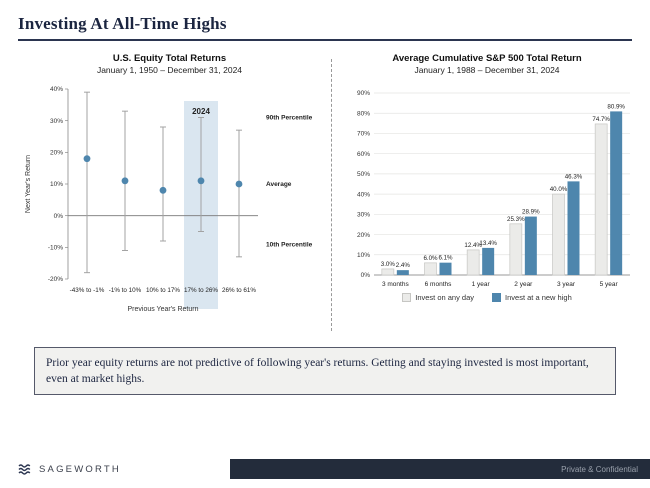  Describe the element at coordinates (363, 93) in the screenshot. I see `svg-text: 90%` at that location.